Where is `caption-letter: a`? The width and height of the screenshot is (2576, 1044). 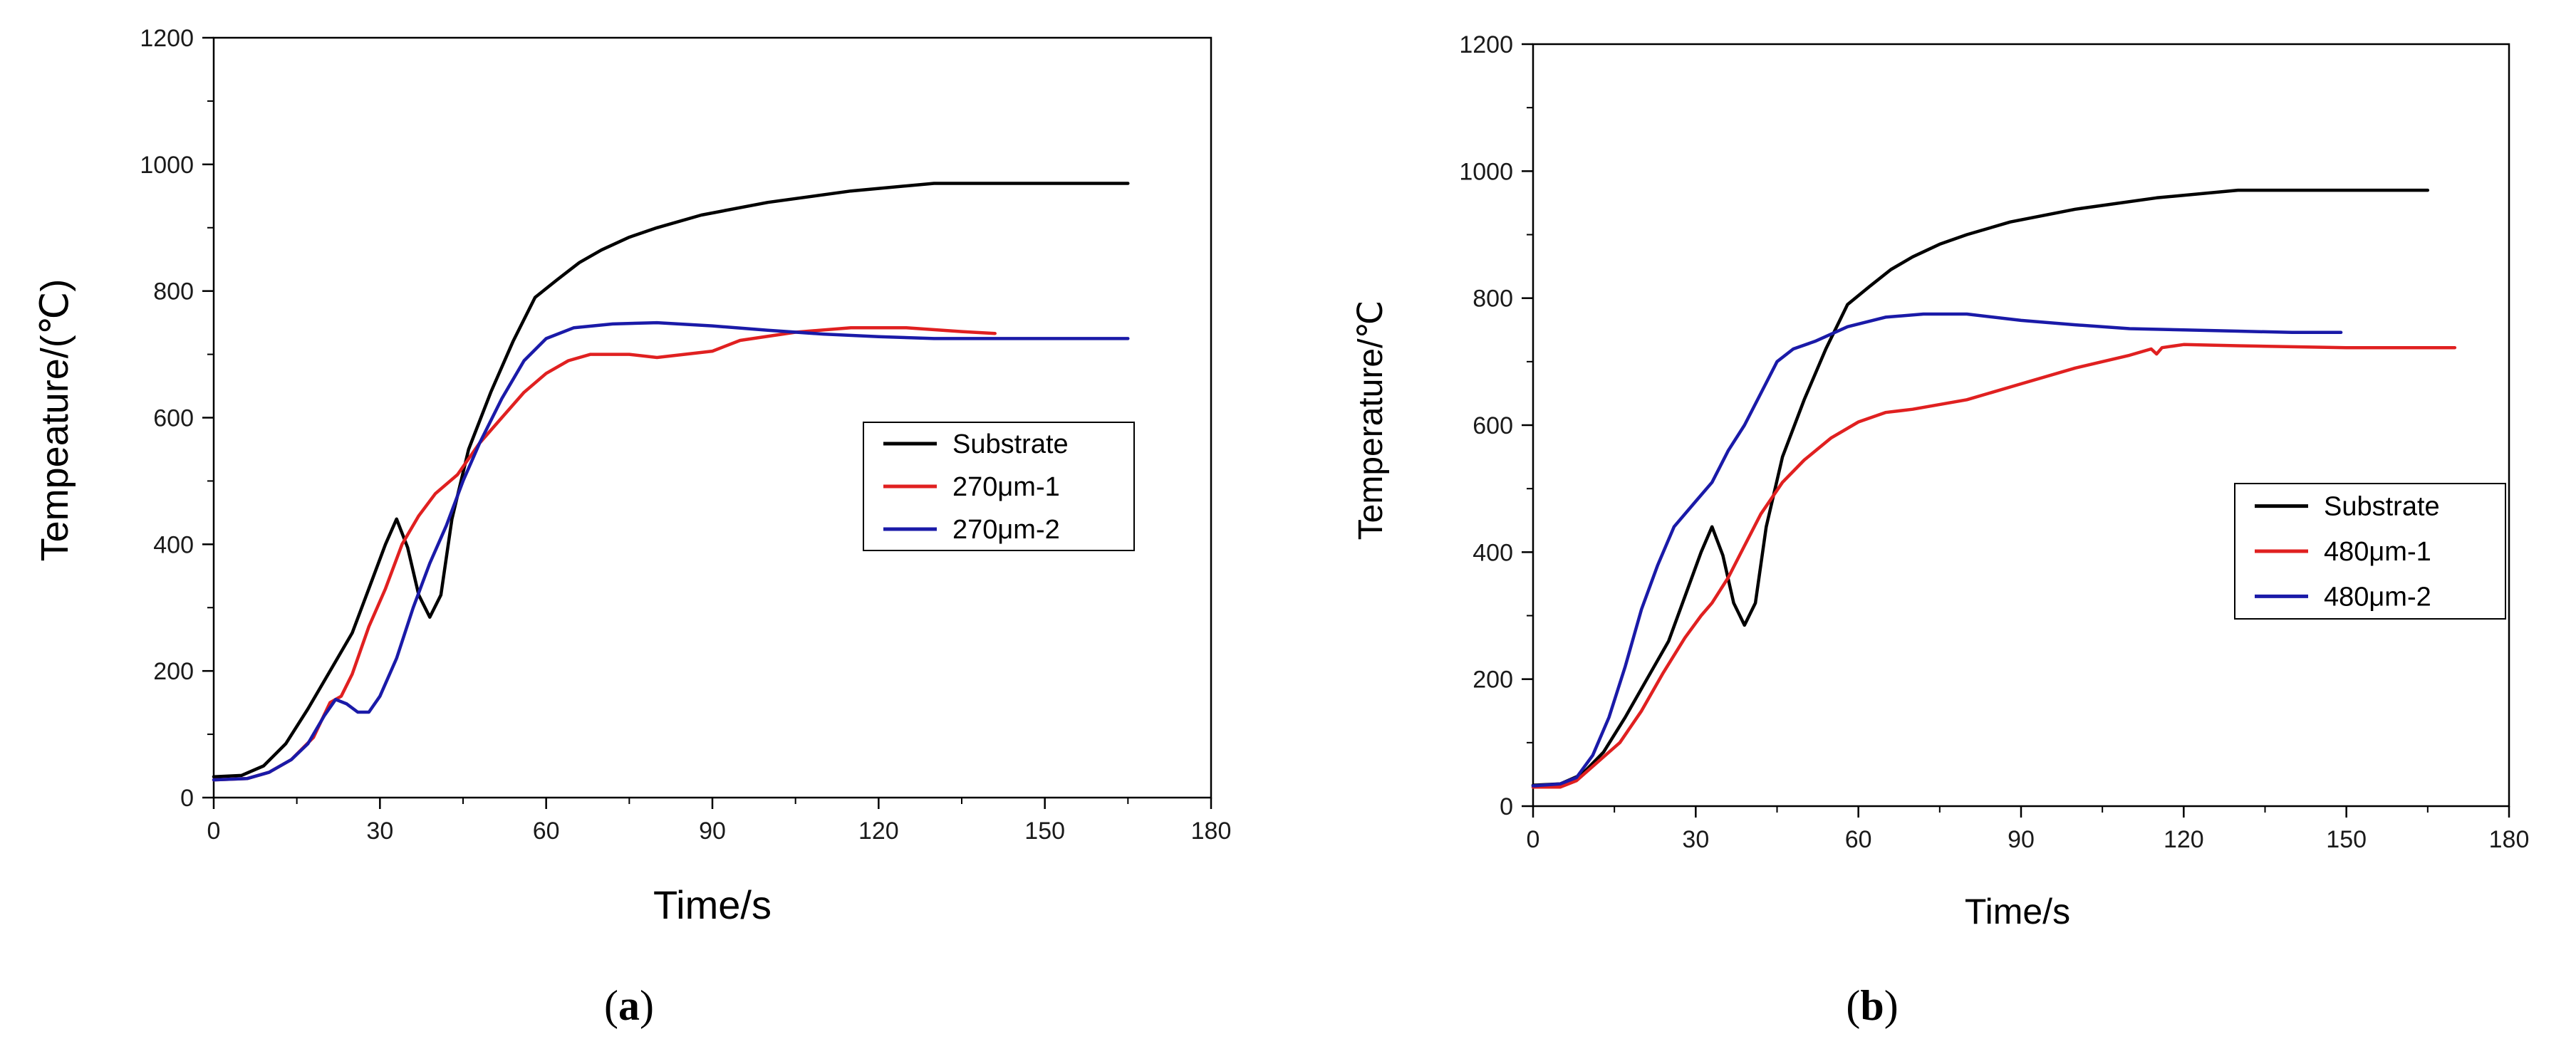
caption-letter: a is located at coordinates (629, 1006).